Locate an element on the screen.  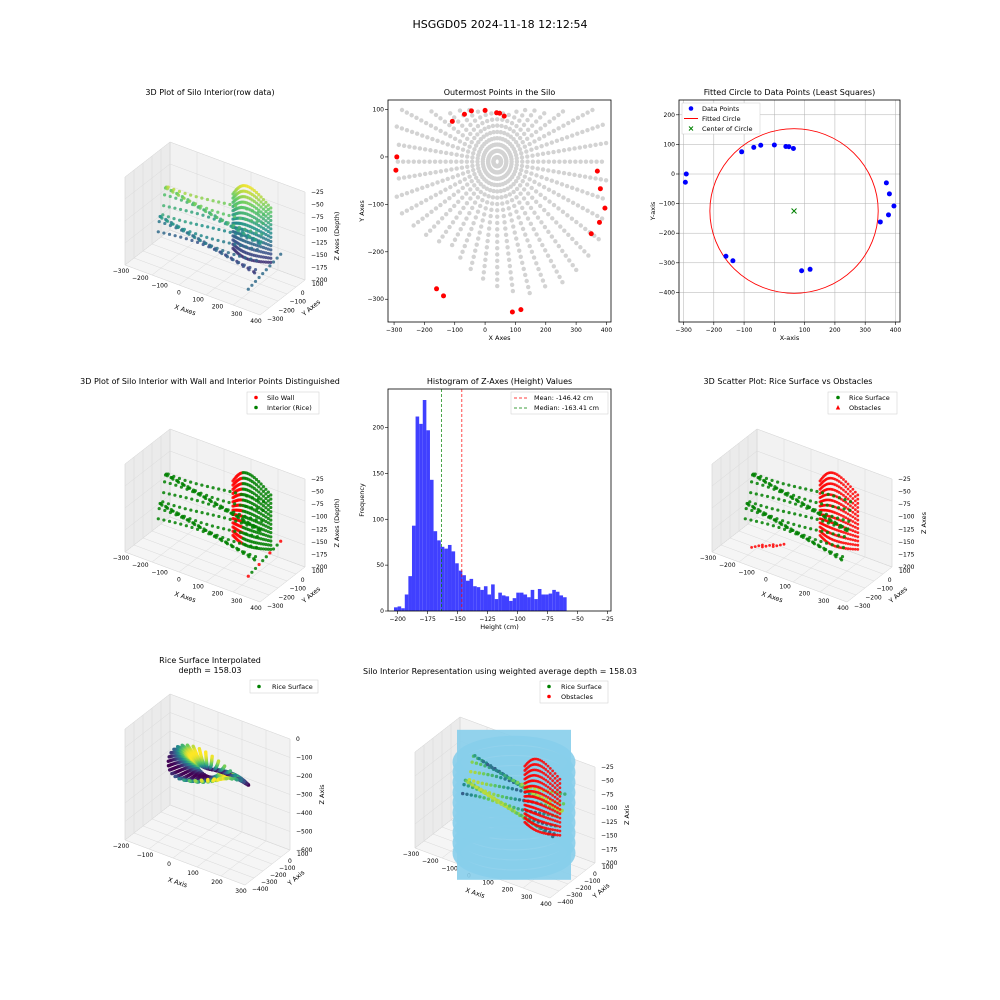
z-tick-label: −175 is located at coordinates (609, 849).